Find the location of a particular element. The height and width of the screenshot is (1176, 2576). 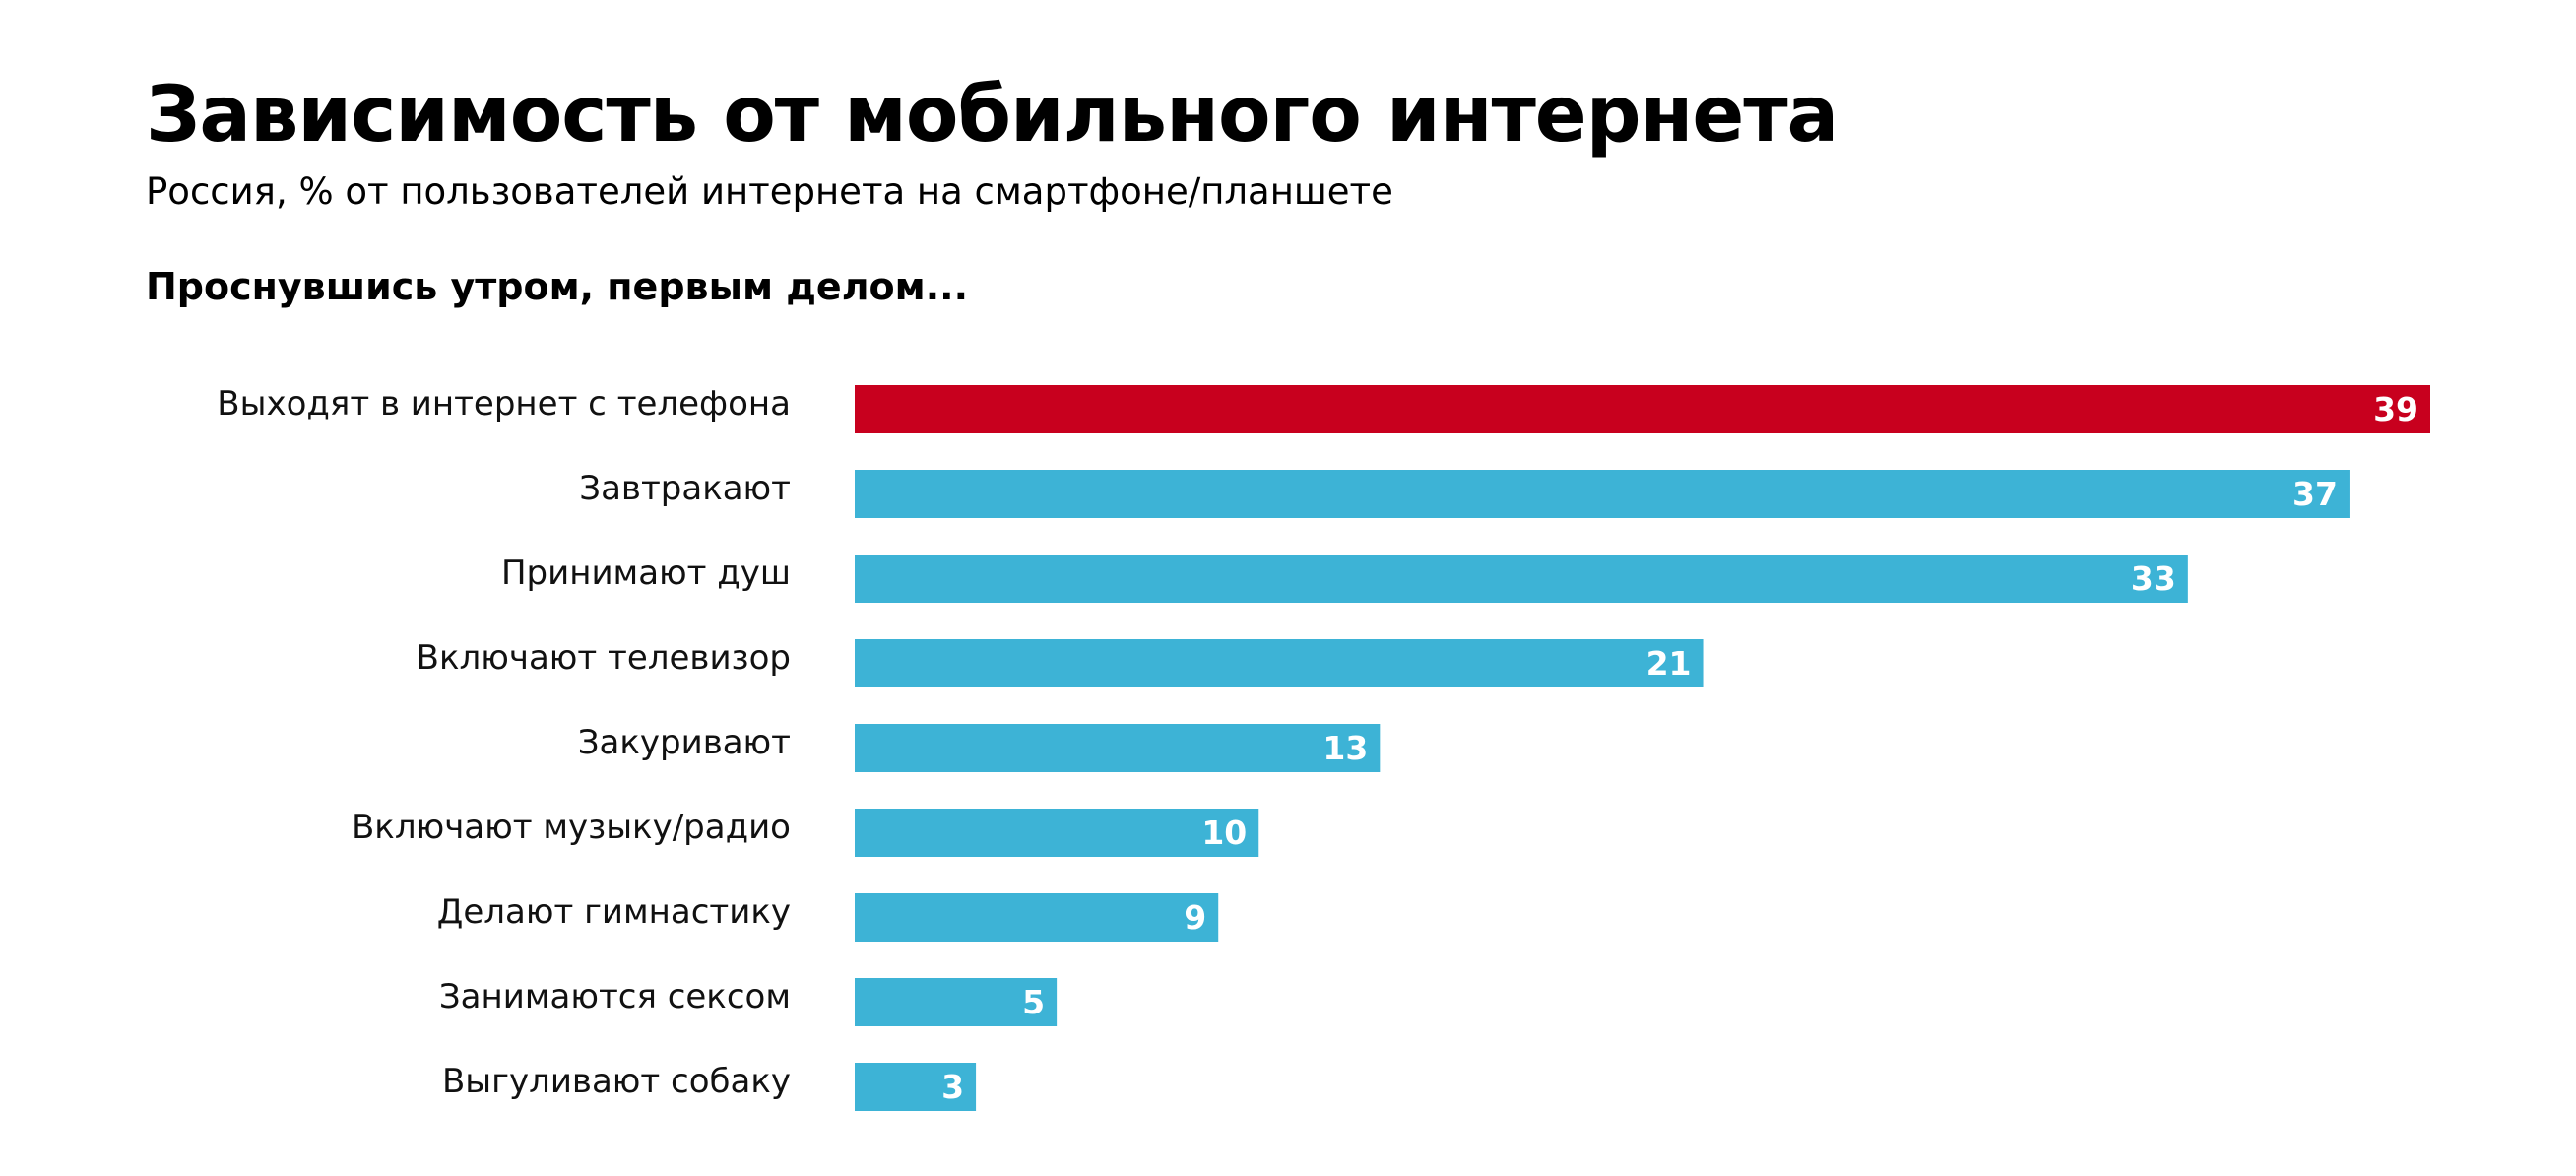

value-label-8: 5 is located at coordinates (1033, 1002).